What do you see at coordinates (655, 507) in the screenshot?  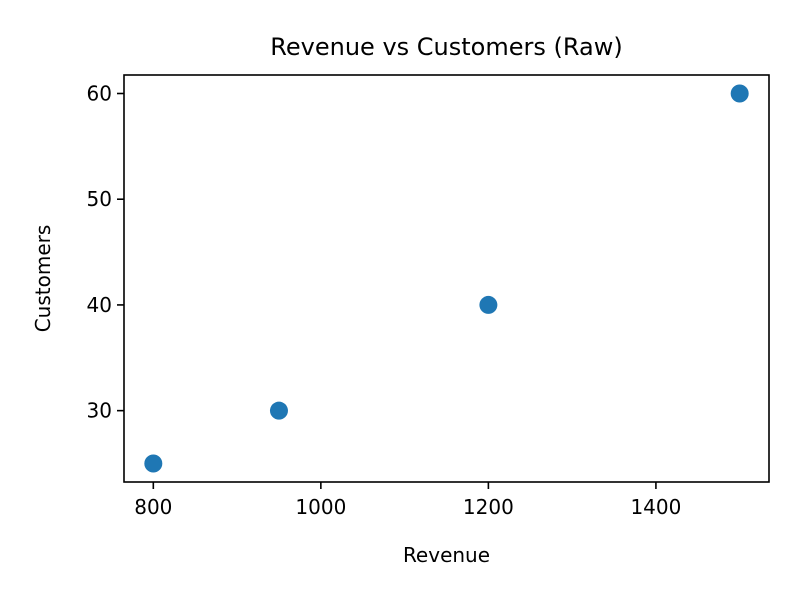 I see `x-tick-label: 1400` at bounding box center [655, 507].